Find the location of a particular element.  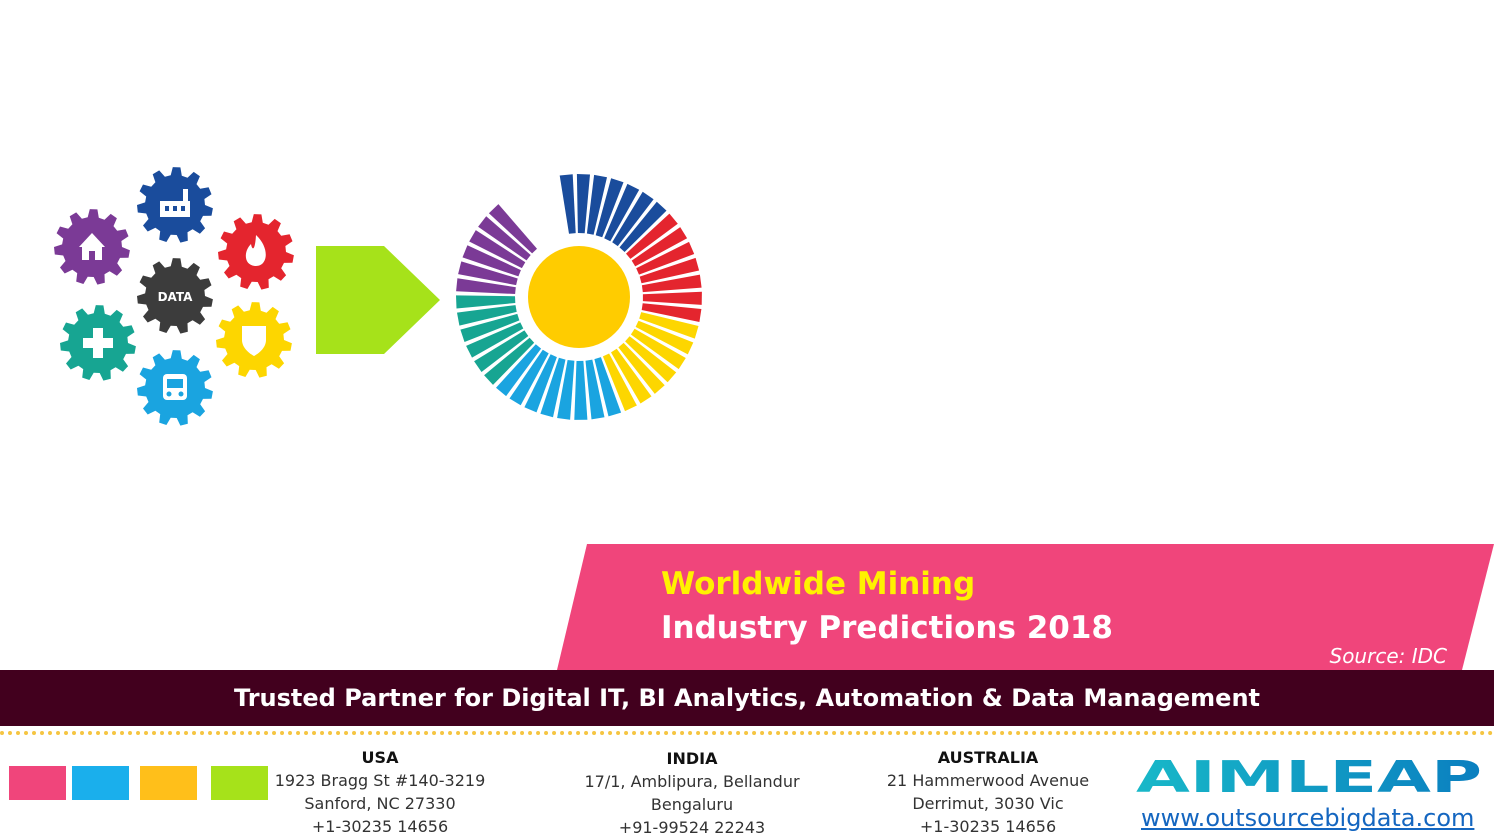

office-phone: +91-99524 22243 is located at coordinates (692, 827).